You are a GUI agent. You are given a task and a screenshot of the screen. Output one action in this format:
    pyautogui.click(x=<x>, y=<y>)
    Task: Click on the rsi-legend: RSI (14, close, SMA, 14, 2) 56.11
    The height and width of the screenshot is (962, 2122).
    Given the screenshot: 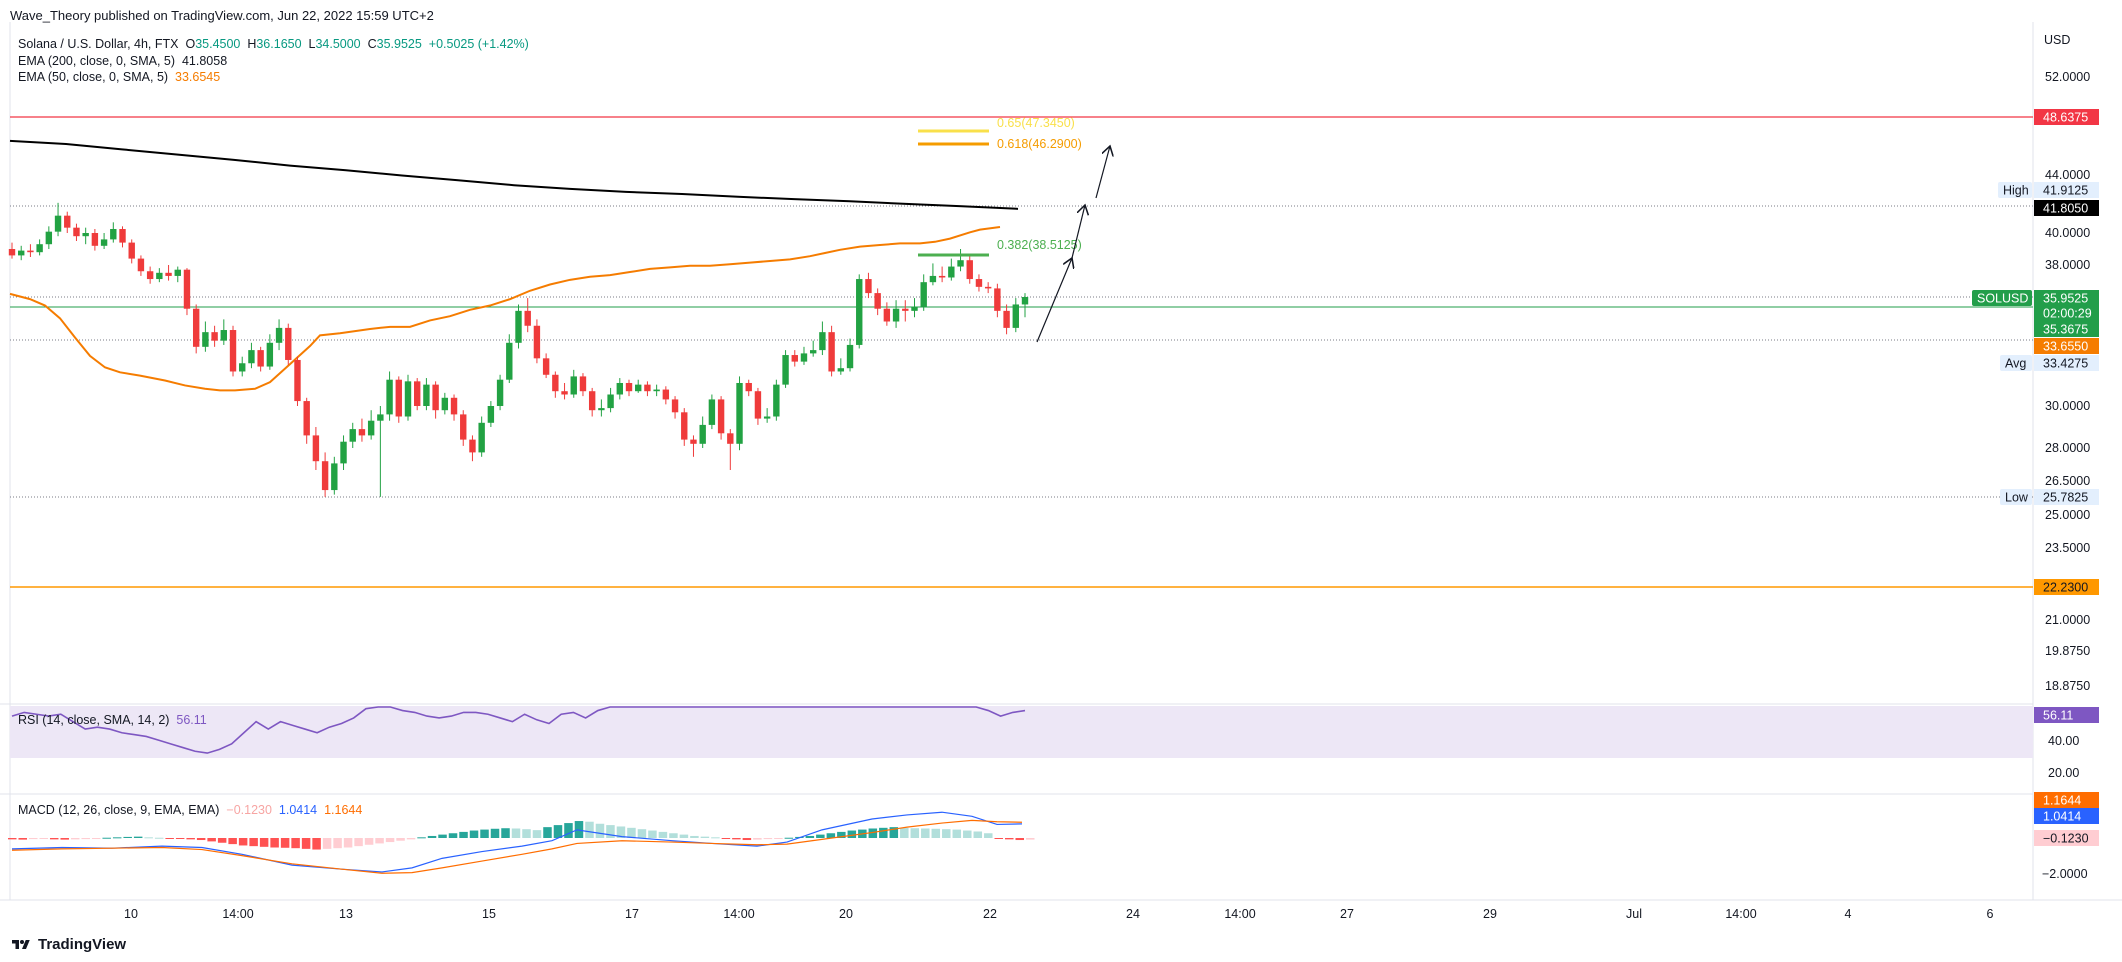 What is the action you would take?
    pyautogui.click(x=112, y=720)
    